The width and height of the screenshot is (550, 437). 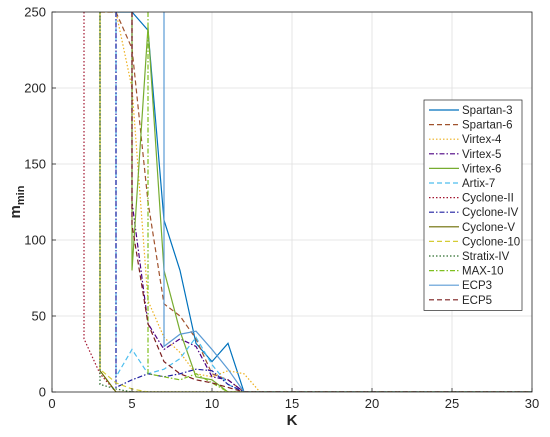 I want to click on legend-label: Artix-7, so click(x=478, y=184).